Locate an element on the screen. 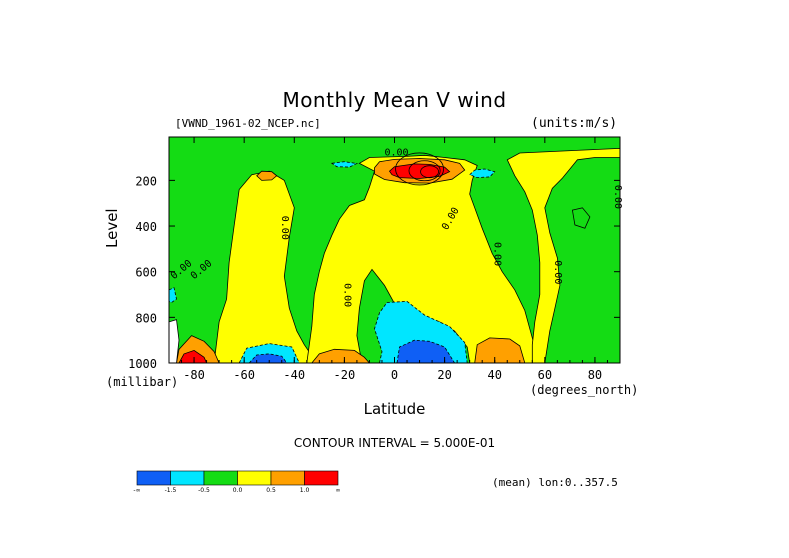  y-tick-label: 1000 is located at coordinates (142, 364).